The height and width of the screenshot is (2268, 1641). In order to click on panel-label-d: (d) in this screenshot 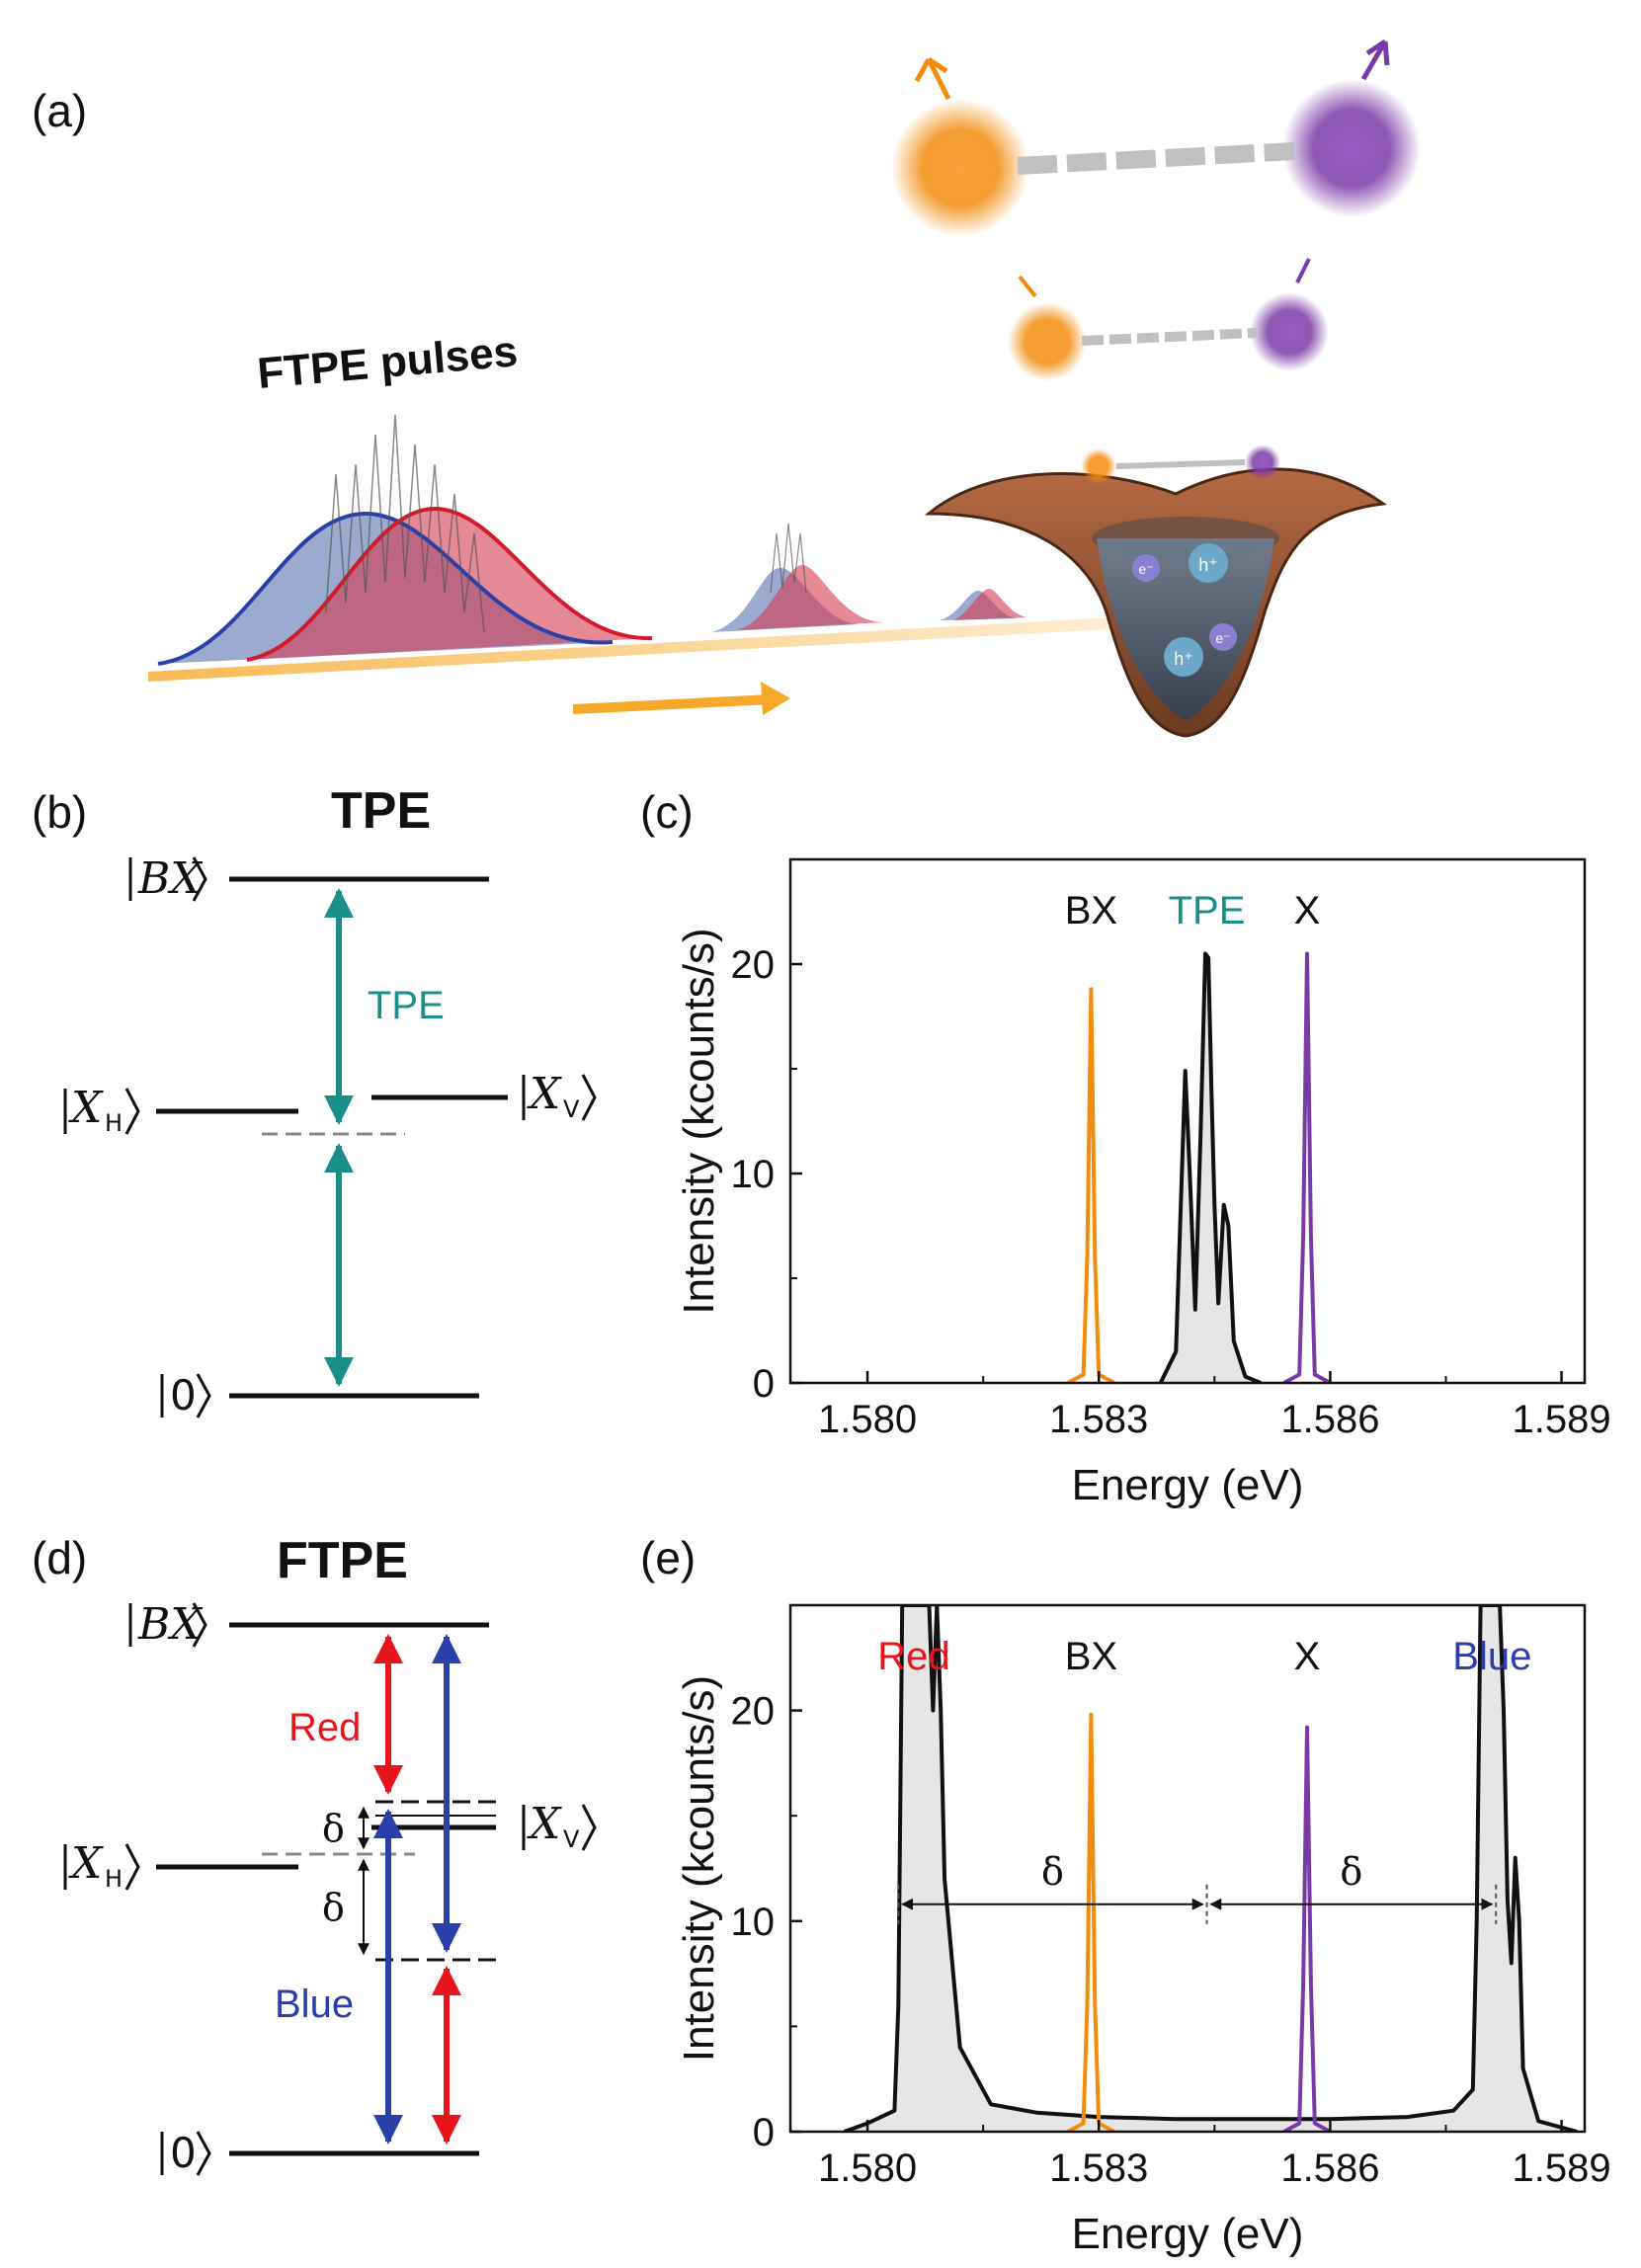, I will do `click(59, 1557)`.